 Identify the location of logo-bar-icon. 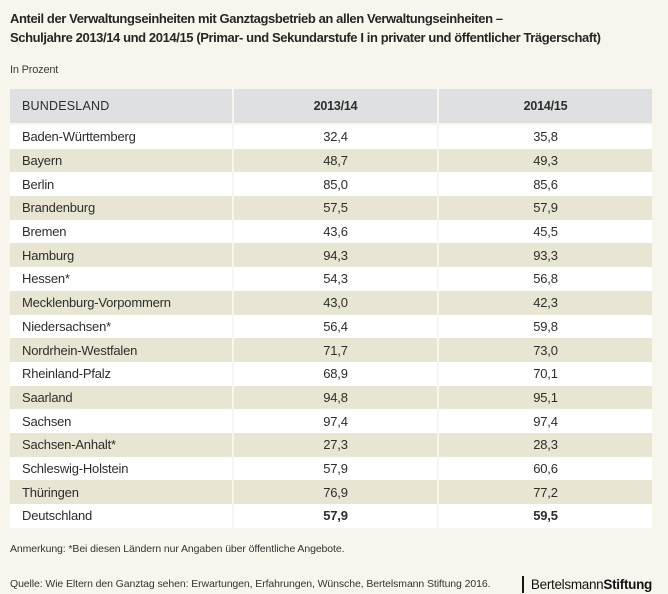
(522, 584).